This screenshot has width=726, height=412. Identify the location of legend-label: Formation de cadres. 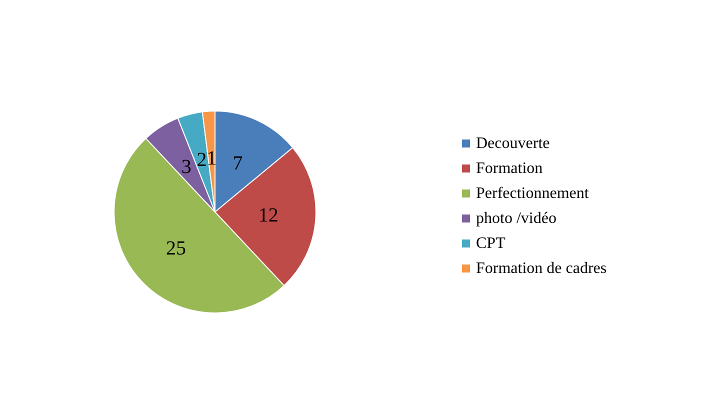
(541, 268).